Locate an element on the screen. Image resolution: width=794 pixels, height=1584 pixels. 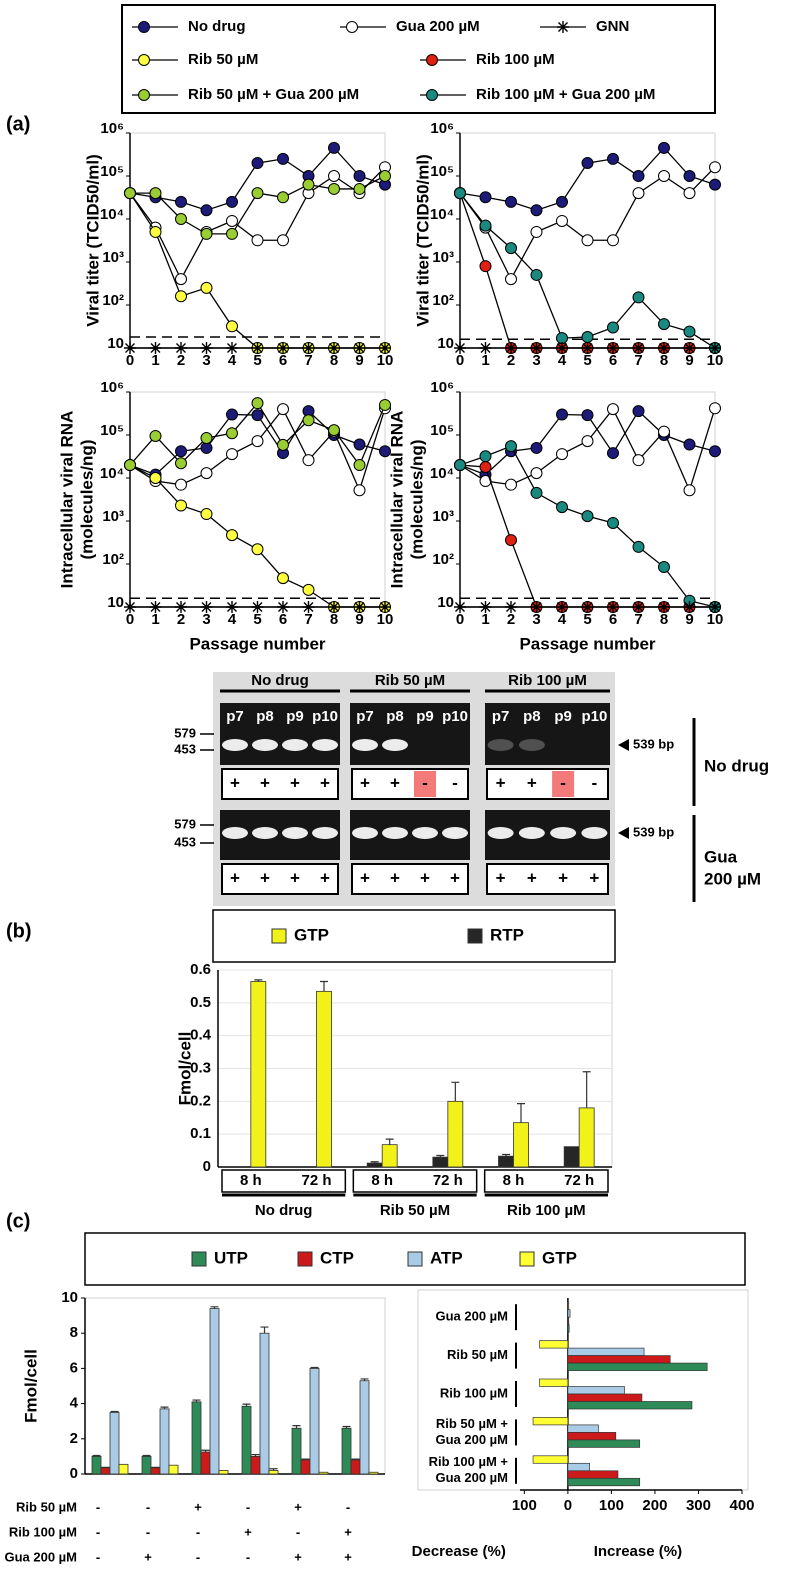
y-axis-label: Fmol/cell is located at coordinates (30, 1386).